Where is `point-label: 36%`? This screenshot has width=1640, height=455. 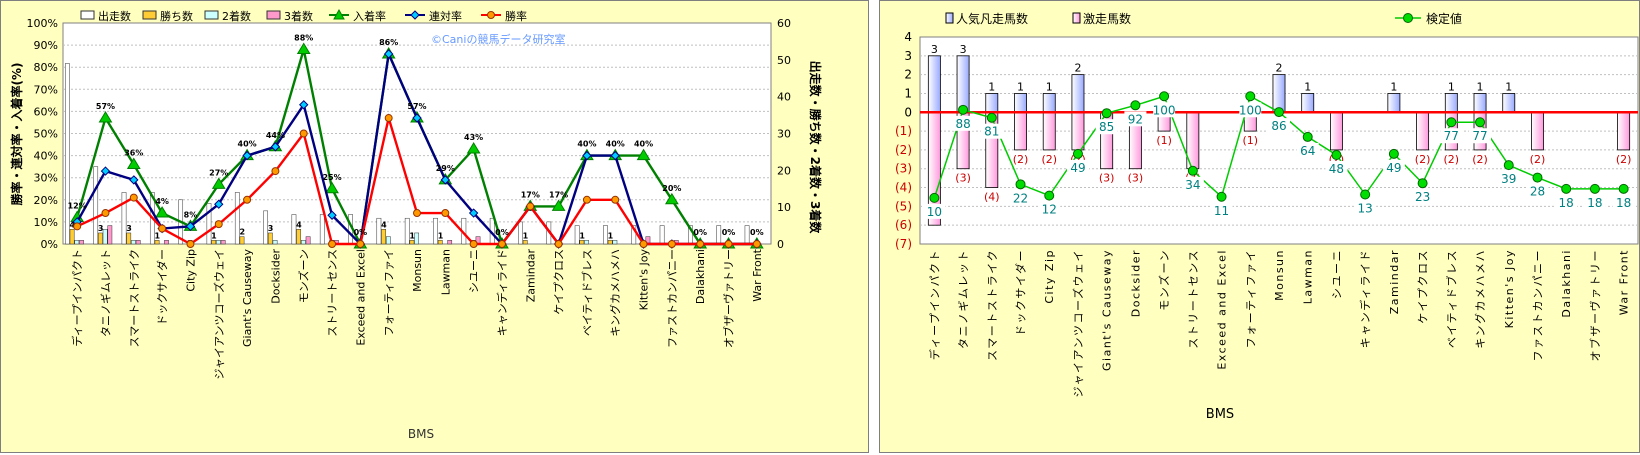
point-label: 36% is located at coordinates (133, 152).